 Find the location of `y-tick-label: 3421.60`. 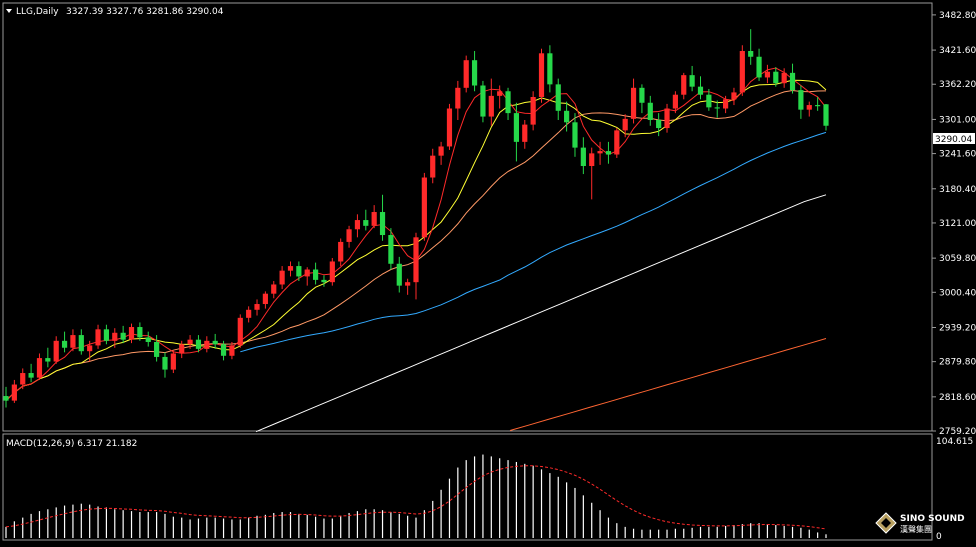

y-tick-label: 3421.60 is located at coordinates (957, 51).